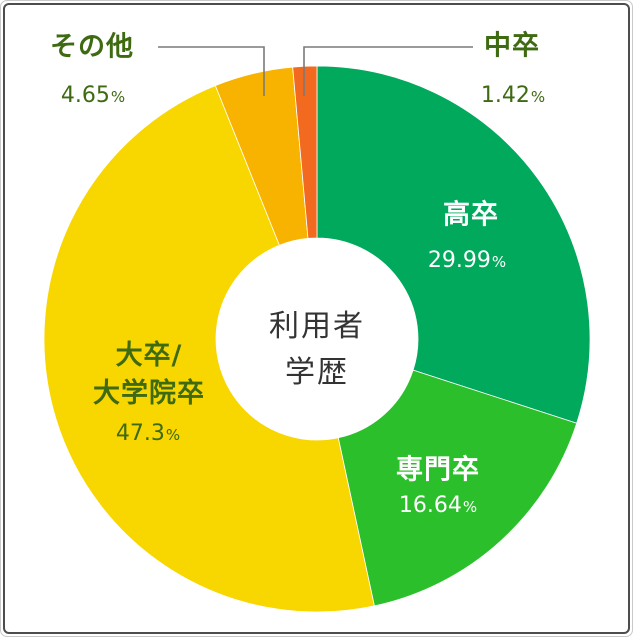  I want to click on leader-line-other, so click(211, 71).